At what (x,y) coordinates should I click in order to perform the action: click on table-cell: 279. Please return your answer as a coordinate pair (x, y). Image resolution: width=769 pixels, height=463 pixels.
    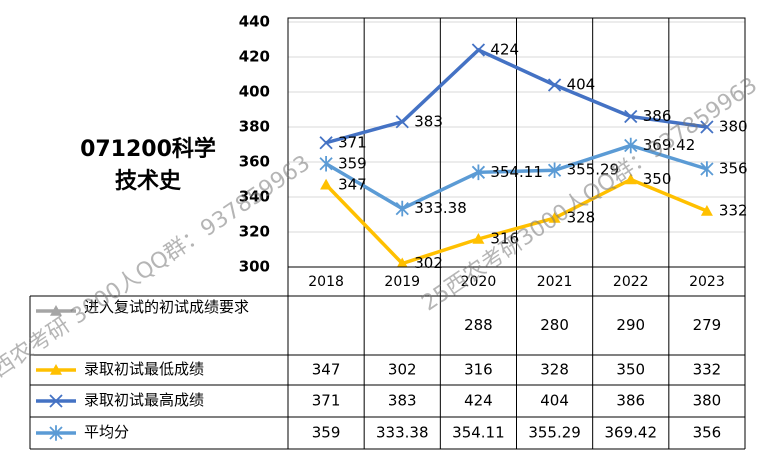
    Looking at the image, I should click on (707, 325).